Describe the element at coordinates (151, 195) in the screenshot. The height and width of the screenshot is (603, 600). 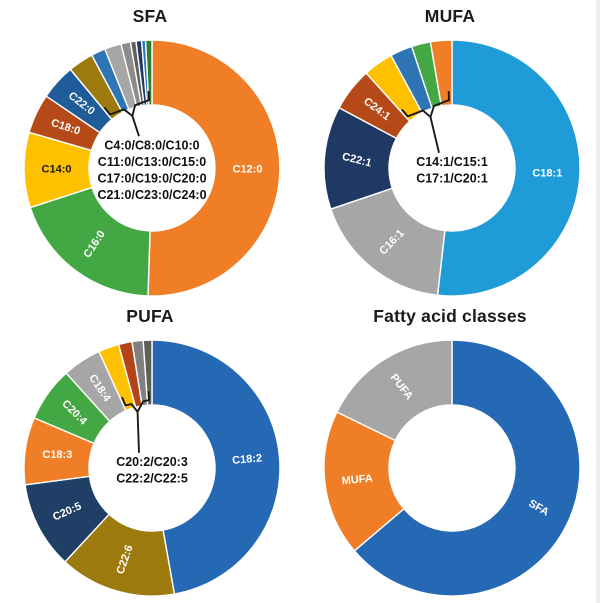
I see `center-group-label-line: C21:0/C23:0/C24:0` at that location.